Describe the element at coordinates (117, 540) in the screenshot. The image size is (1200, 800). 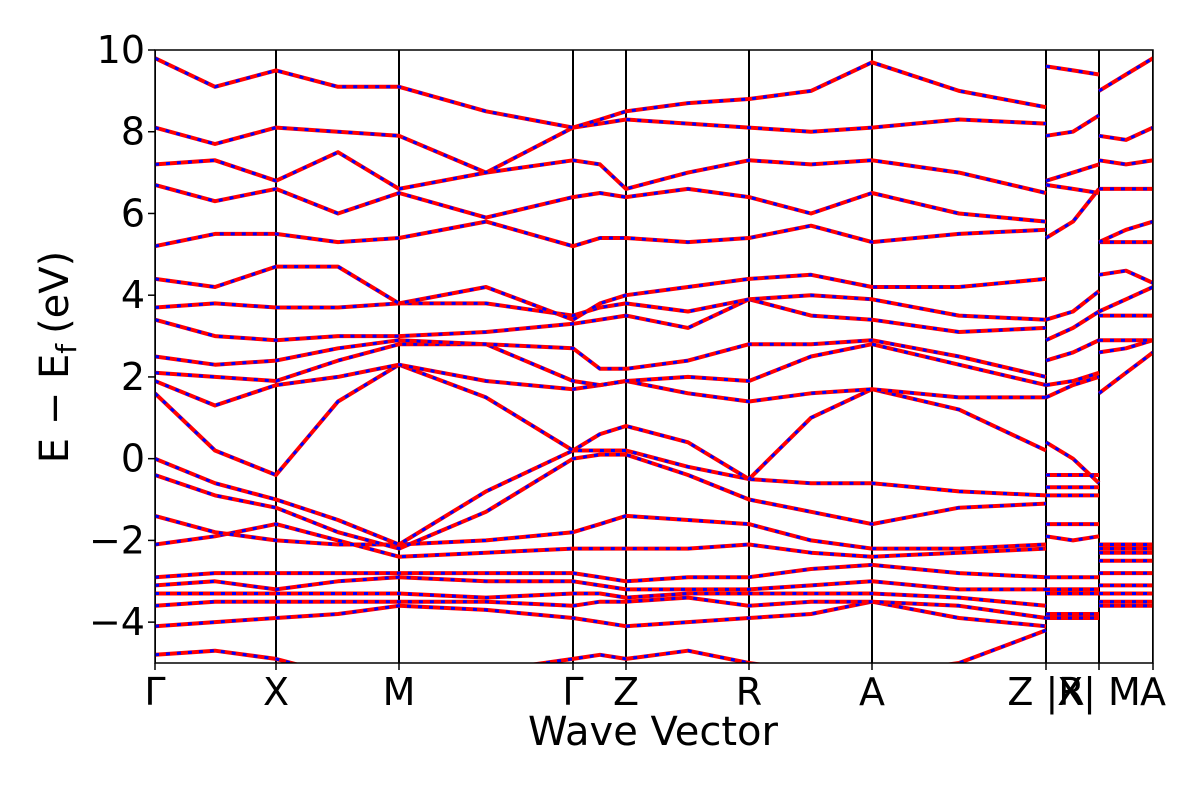
I see `y-tick-label: −2` at that location.